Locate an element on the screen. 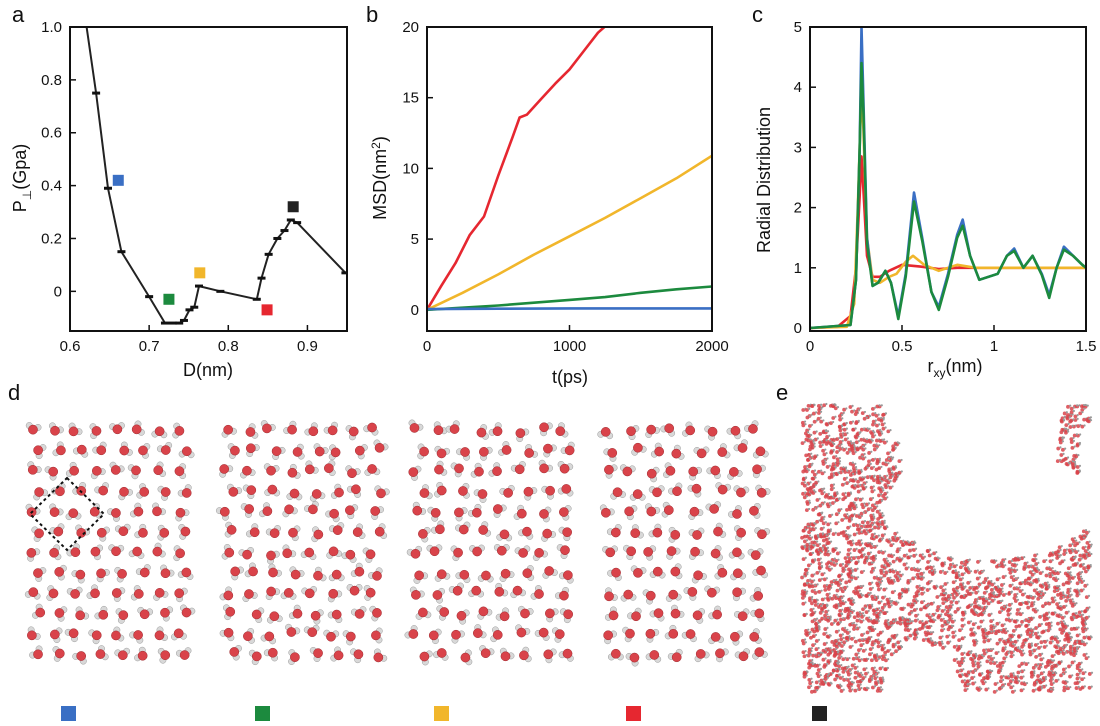 Image resolution: width=1100 pixels, height=726 pixels. panel-a-ylabel: P⊥(Gpa) is located at coordinates (22, 178).